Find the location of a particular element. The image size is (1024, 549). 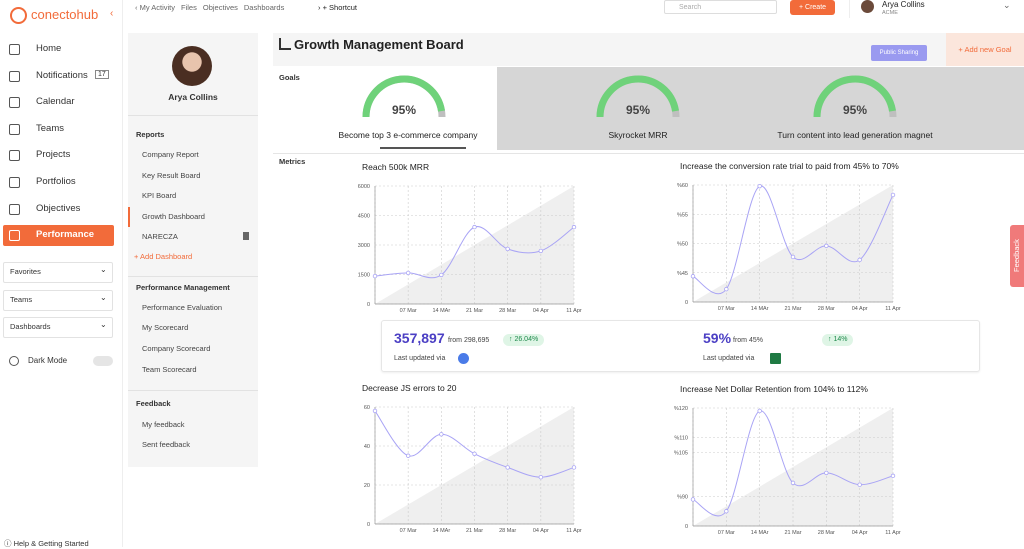

menu-item: Sent feedback is located at coordinates (166, 444).